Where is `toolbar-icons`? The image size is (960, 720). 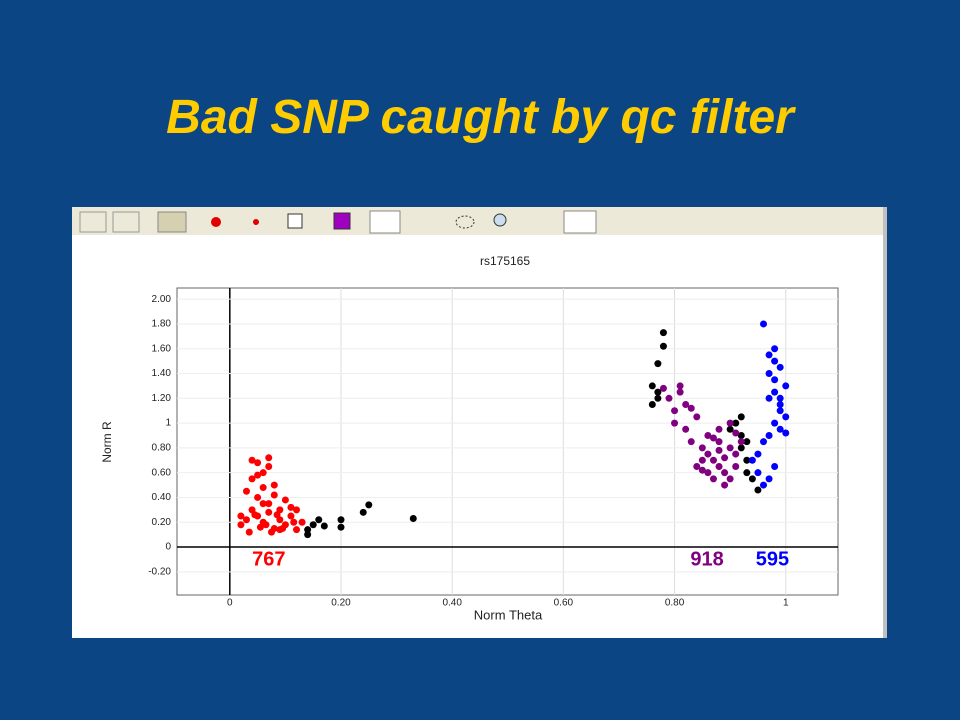
toolbar-icons is located at coordinates (338, 222).